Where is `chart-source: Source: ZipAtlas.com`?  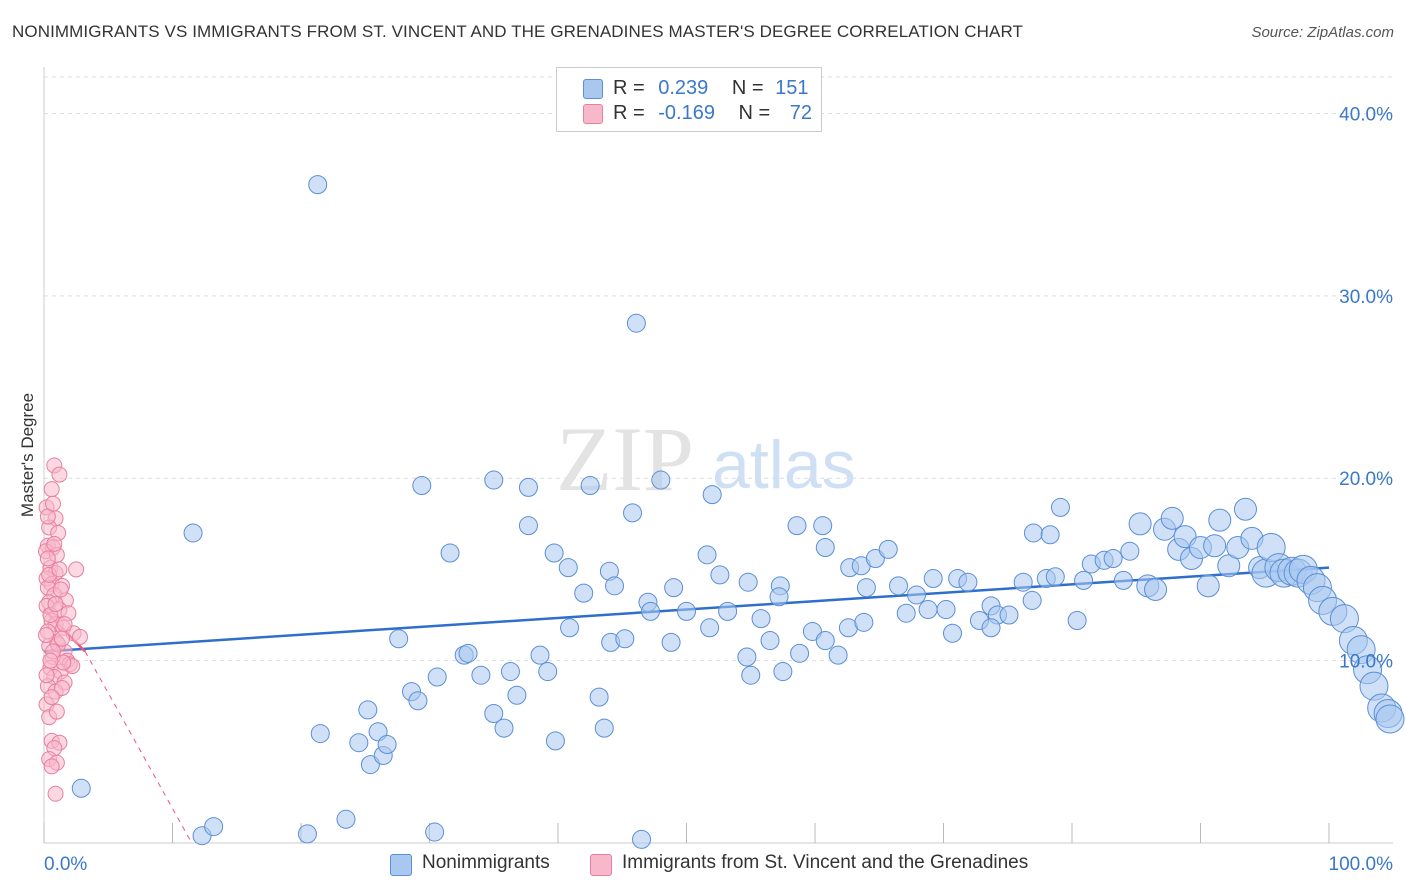
chart-source: Source: ZipAtlas.com is located at coordinates (1322, 32).